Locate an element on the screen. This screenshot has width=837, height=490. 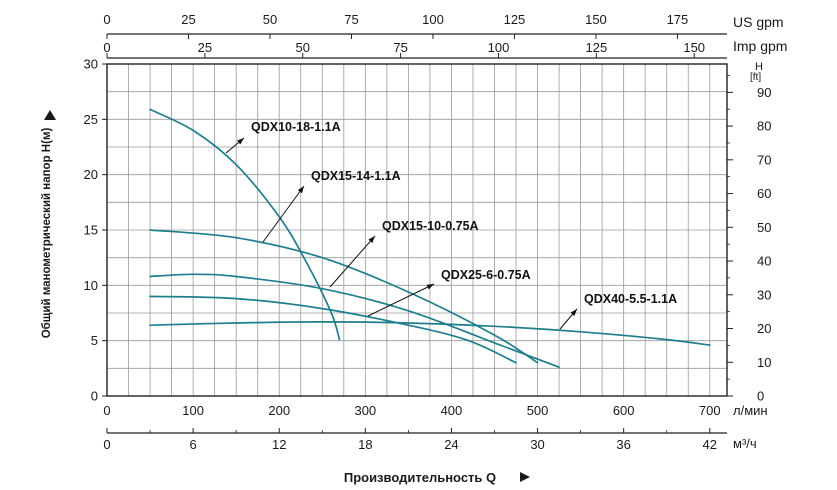
x-tick-label-m3h: 30 is located at coordinates (537, 444).